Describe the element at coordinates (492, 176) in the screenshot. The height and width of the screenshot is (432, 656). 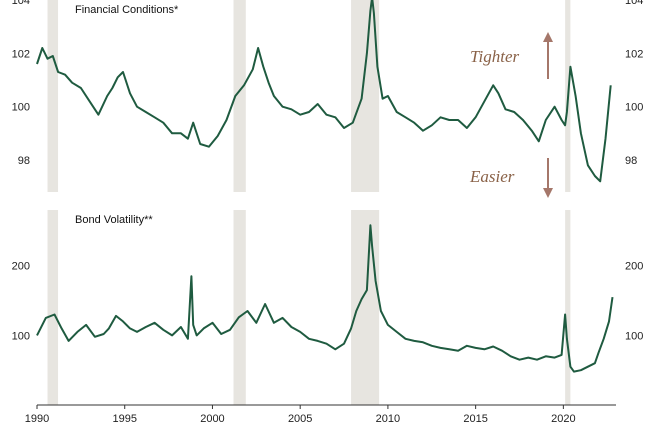
I see `easier-label: Easier` at that location.